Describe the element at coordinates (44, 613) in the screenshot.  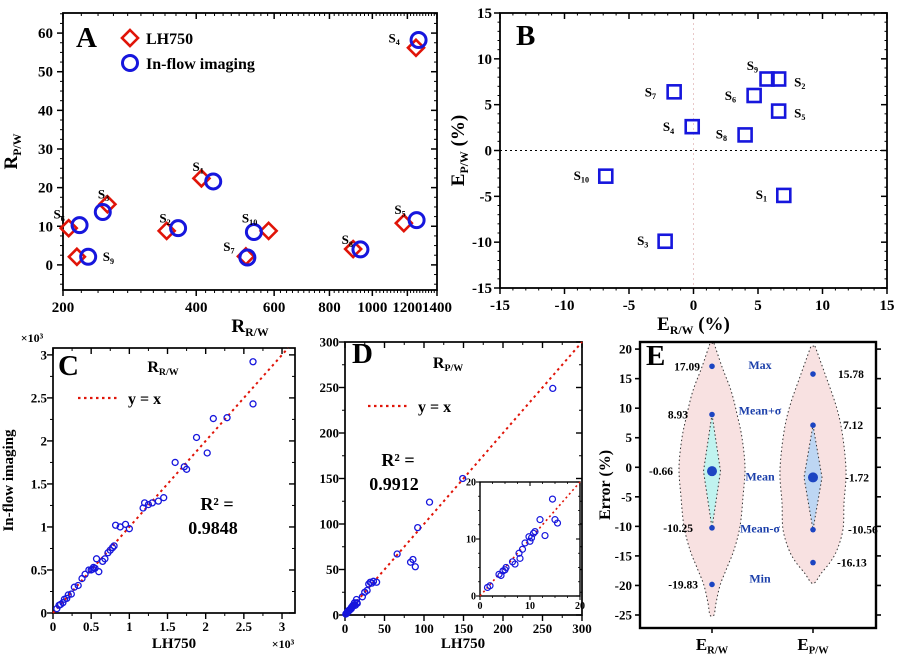
I see `y-tick-label: 0` at that location.